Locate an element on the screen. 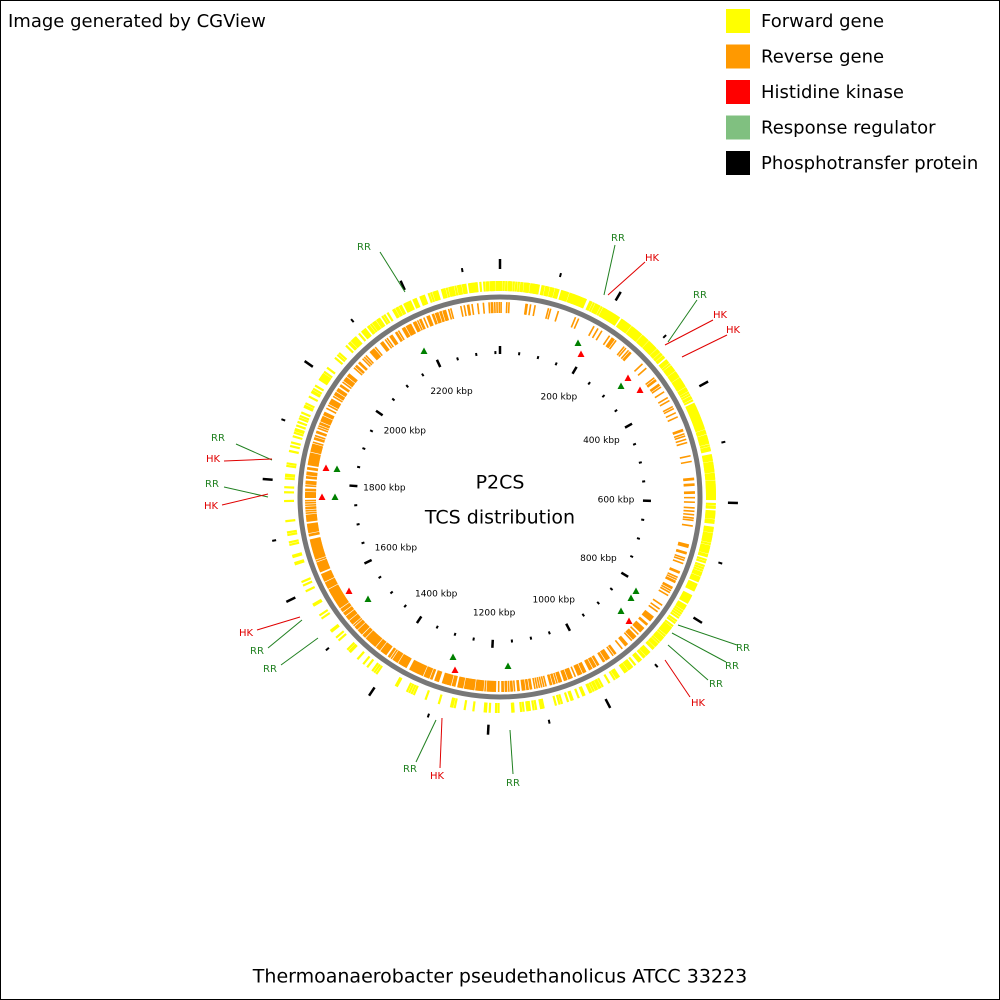  inner-tick is located at coordinates (574, 370).